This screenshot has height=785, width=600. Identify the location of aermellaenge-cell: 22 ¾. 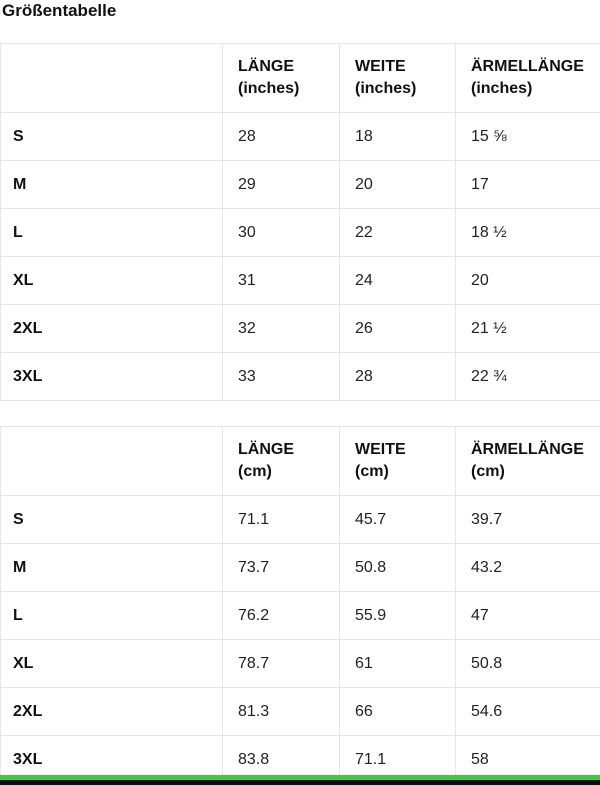
(527, 376).